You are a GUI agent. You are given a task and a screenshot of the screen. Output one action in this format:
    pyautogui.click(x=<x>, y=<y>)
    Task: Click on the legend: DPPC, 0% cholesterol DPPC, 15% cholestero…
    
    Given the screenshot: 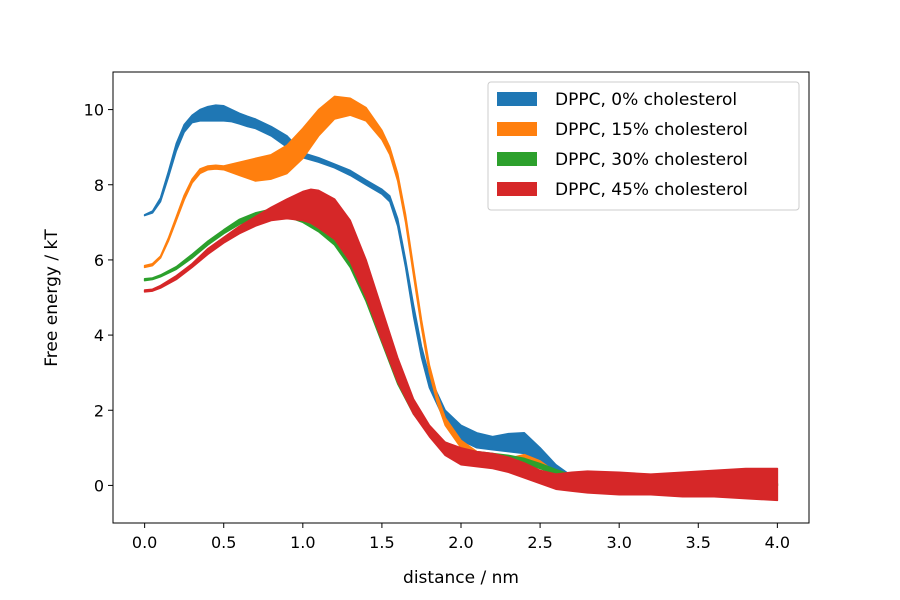 What is the action you would take?
    pyautogui.click(x=643, y=146)
    